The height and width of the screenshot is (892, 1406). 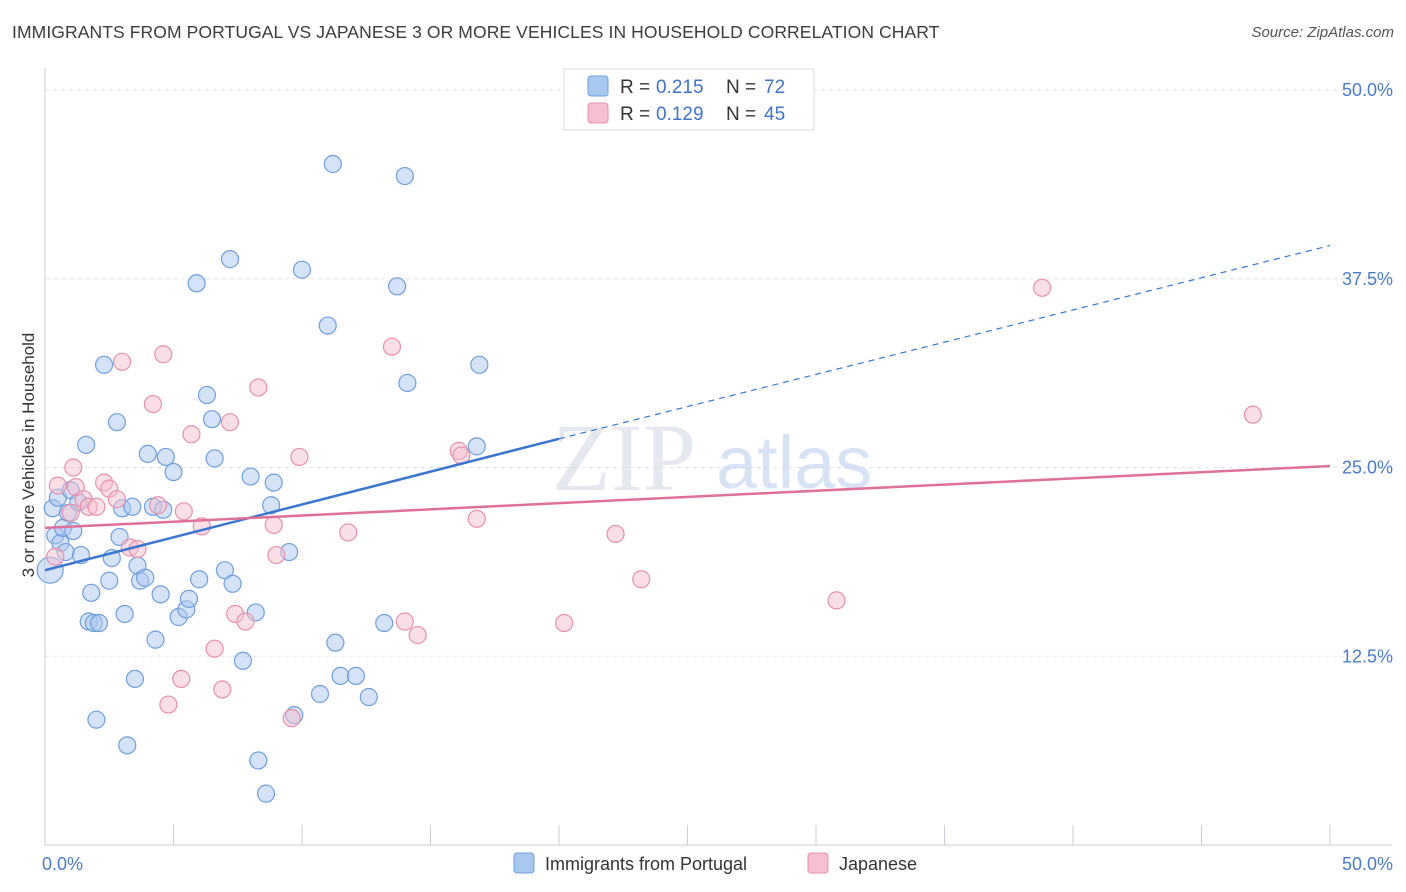 What do you see at coordinates (741, 87) in the screenshot?
I see `legend-n-label-portugal: N =` at bounding box center [741, 87].